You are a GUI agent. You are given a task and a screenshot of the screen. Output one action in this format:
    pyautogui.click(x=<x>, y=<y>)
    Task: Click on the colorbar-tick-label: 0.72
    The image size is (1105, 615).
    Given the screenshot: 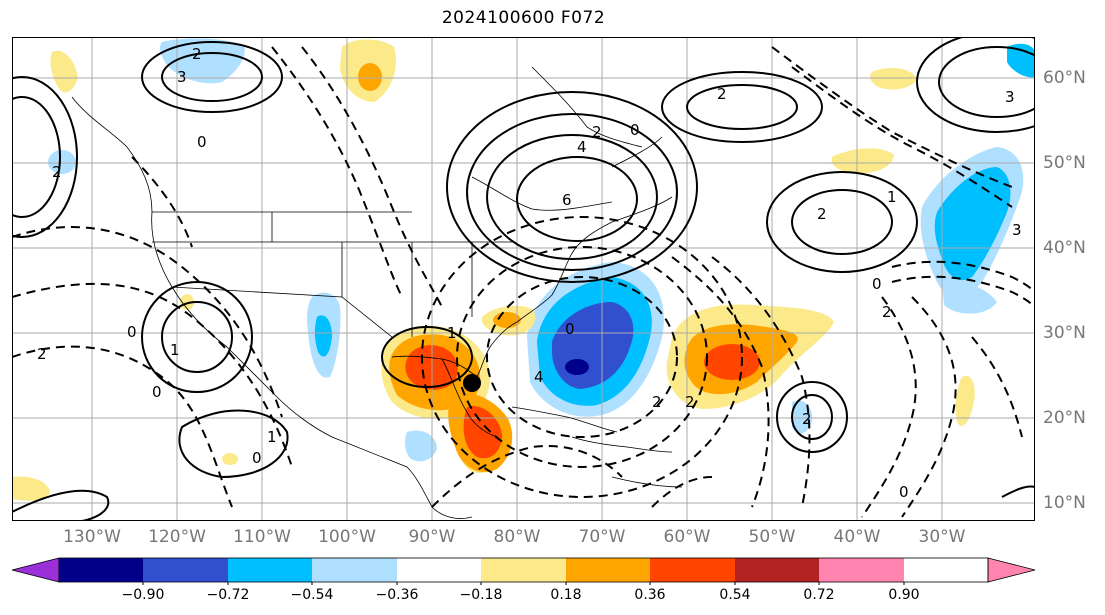 What is the action you would take?
    pyautogui.click(x=819, y=595)
    